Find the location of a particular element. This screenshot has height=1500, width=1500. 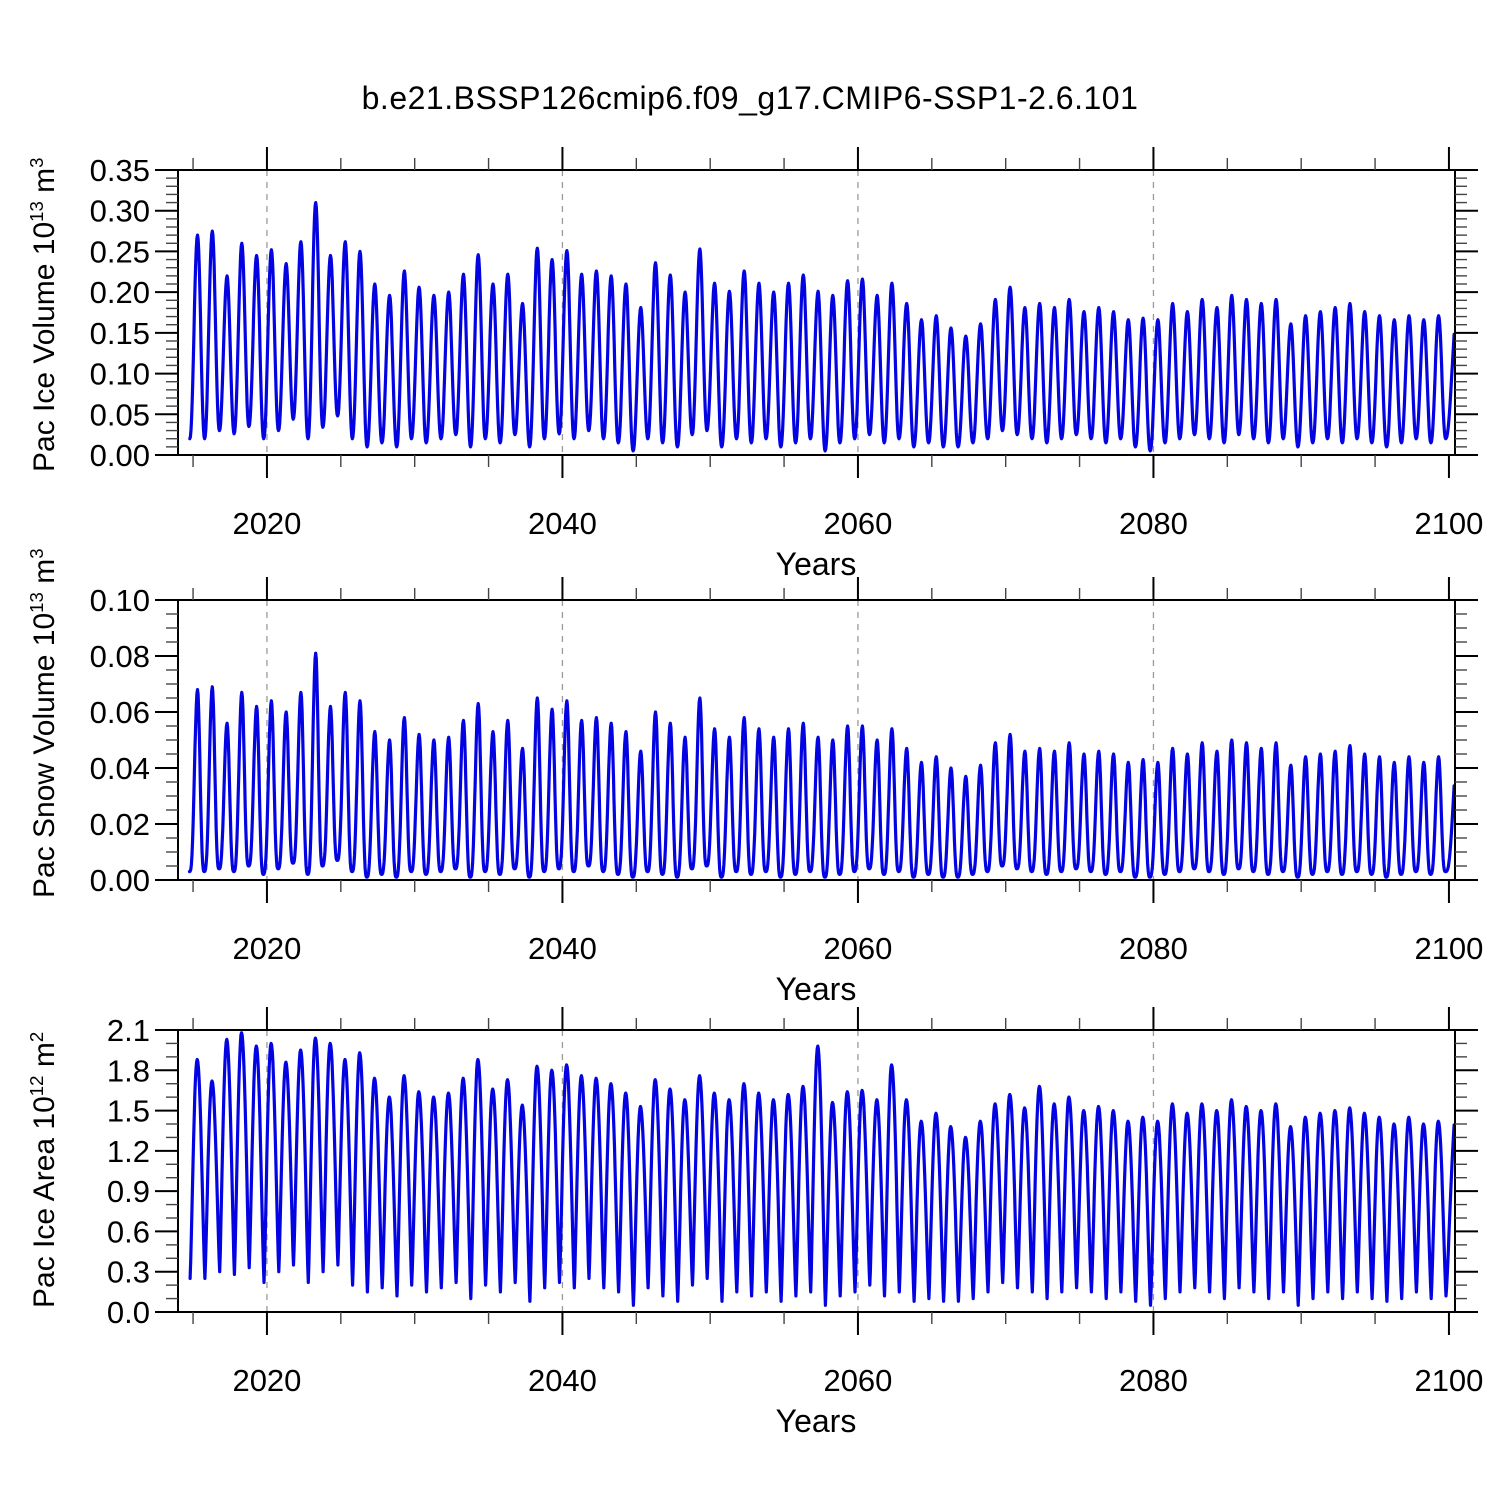

y-tick-label: 0.25 is located at coordinates (120, 251).